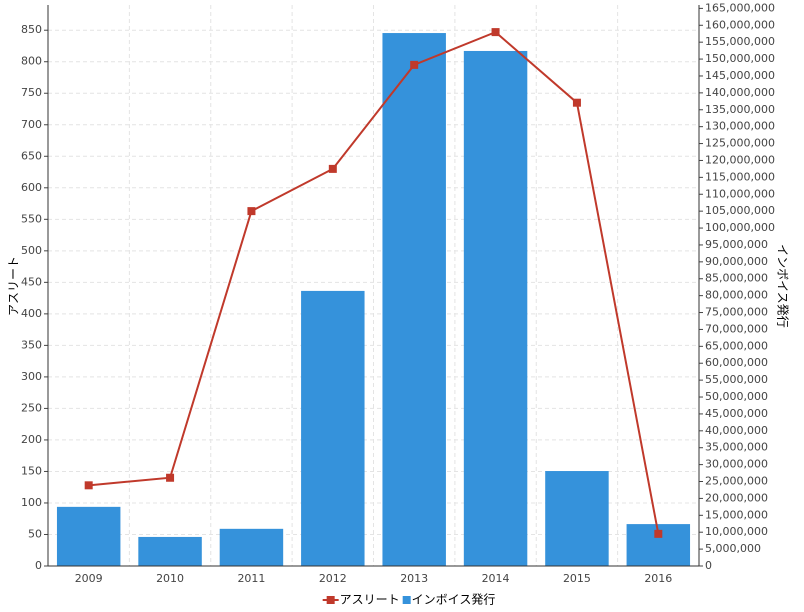 The width and height of the screenshot is (804, 612). Describe the element at coordinates (31, 439) in the screenshot. I see `y-tick-label: 200` at that location.